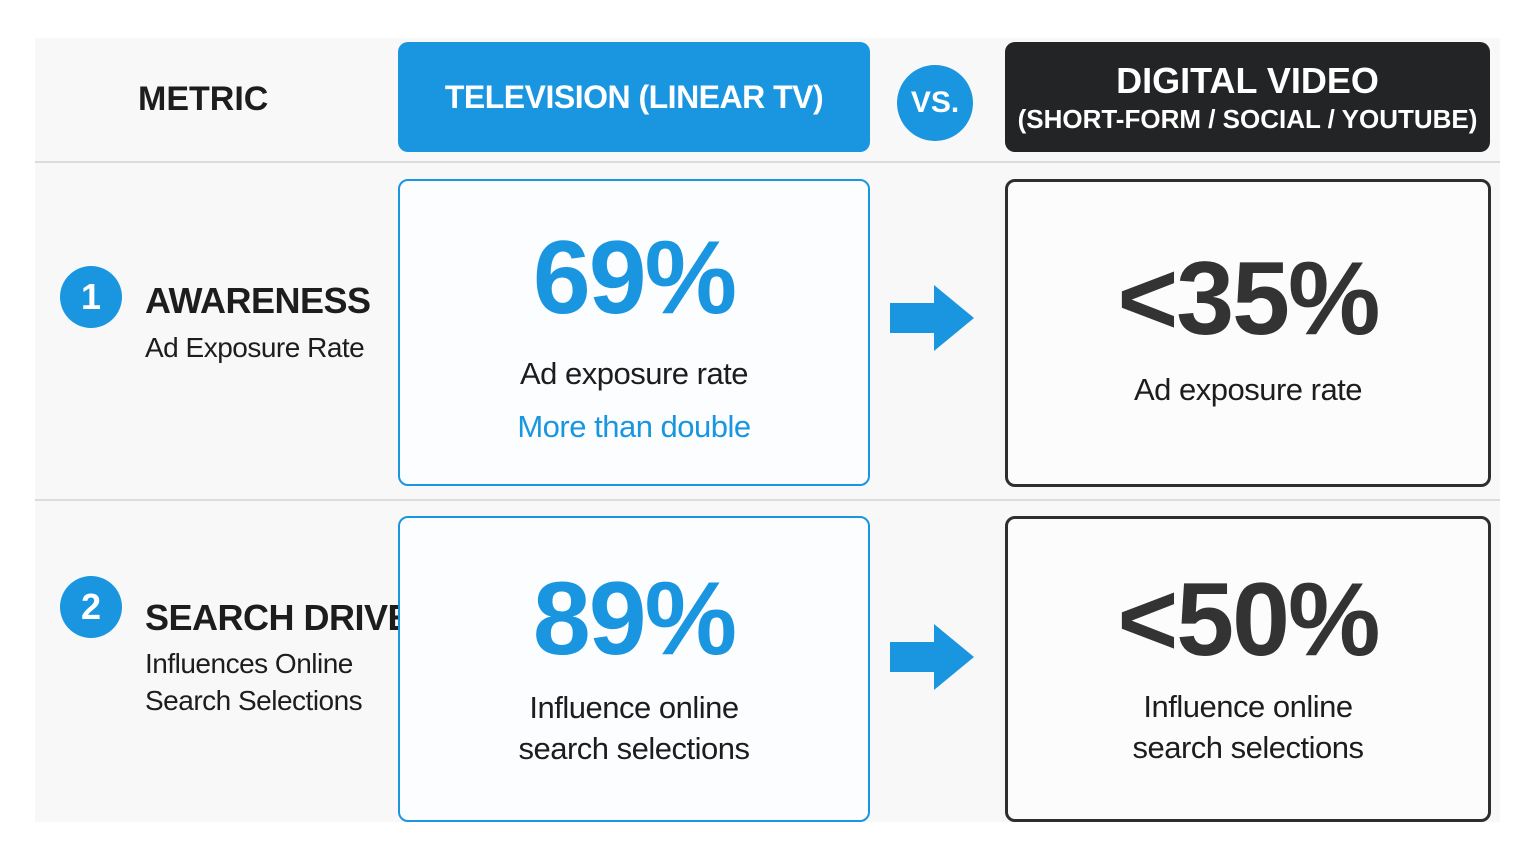 Image resolution: width=1535 pixels, height=860 pixels. I want to click on row-title: SEARCH DRIVE, so click(278, 617).